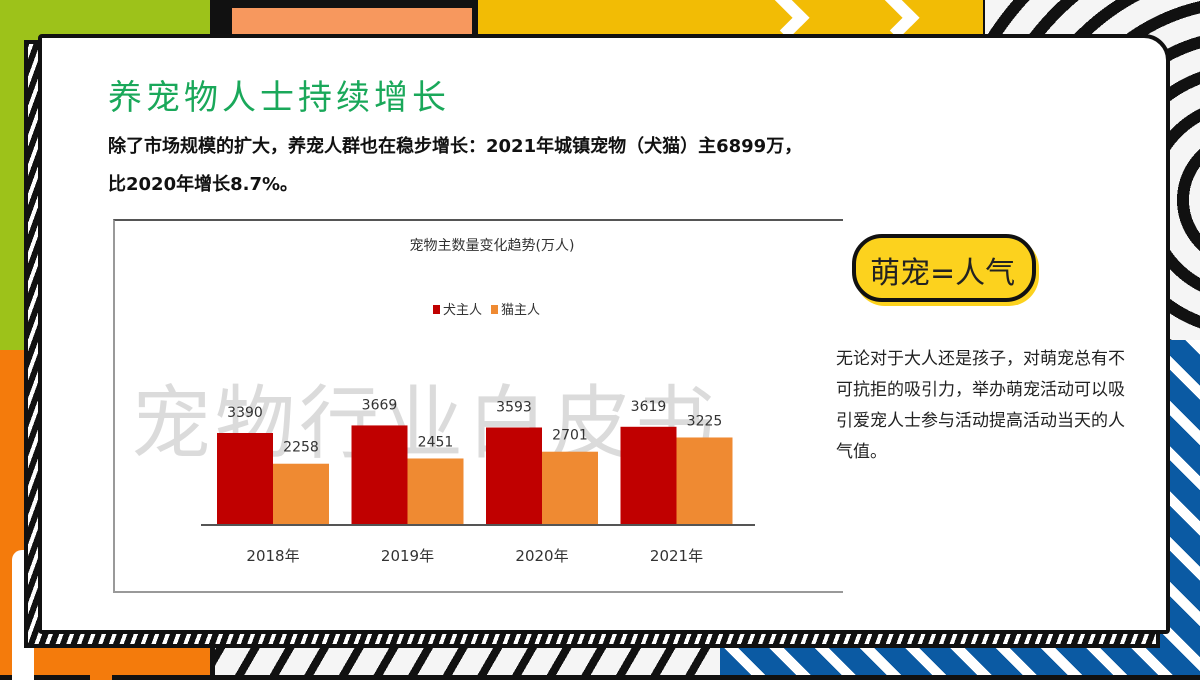  I want to click on data-label: 3593, so click(514, 407).